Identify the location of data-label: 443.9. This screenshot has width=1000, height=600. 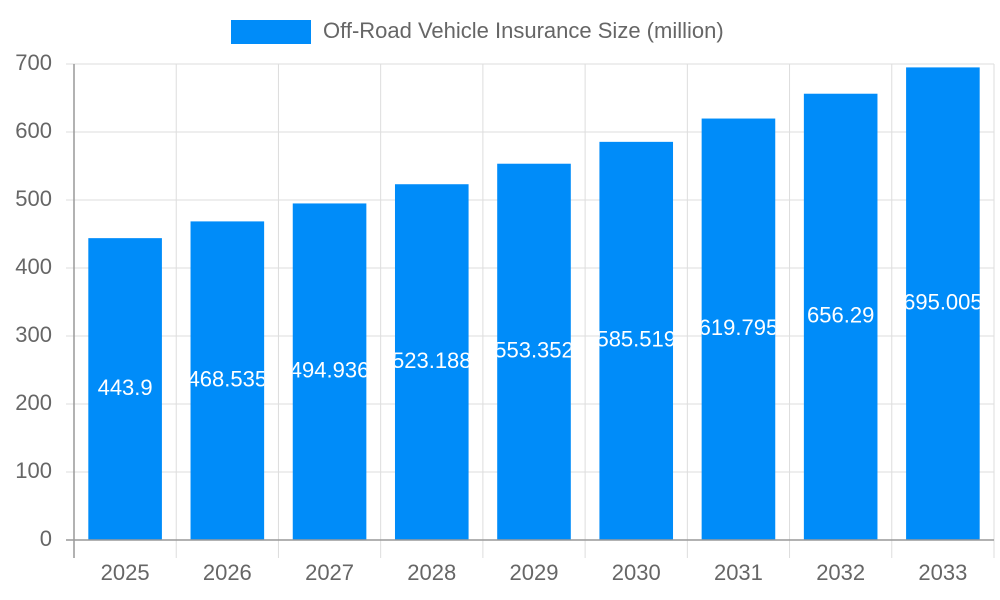
(125, 387).